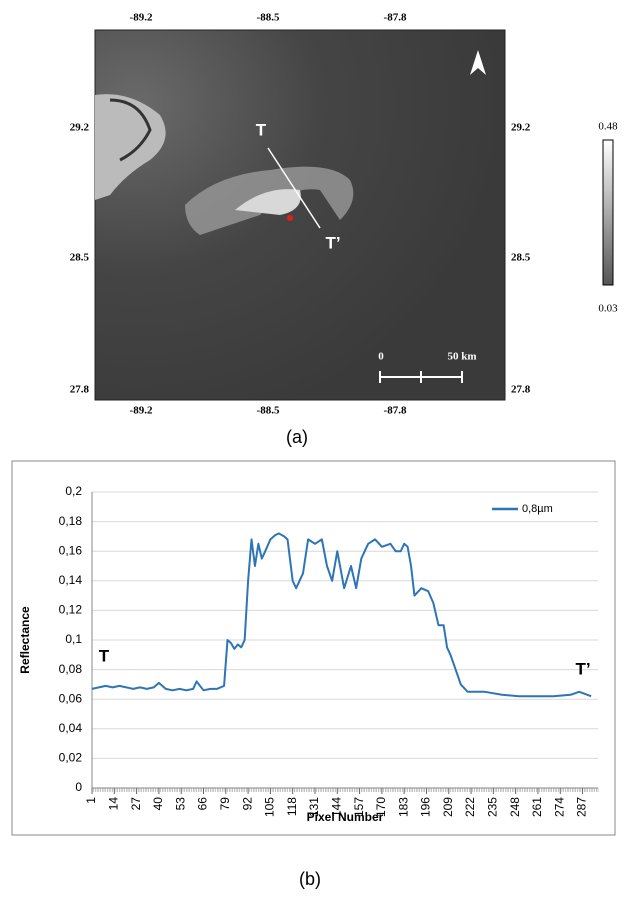  I want to click on x-tick-label: 274, so click(559, 807).